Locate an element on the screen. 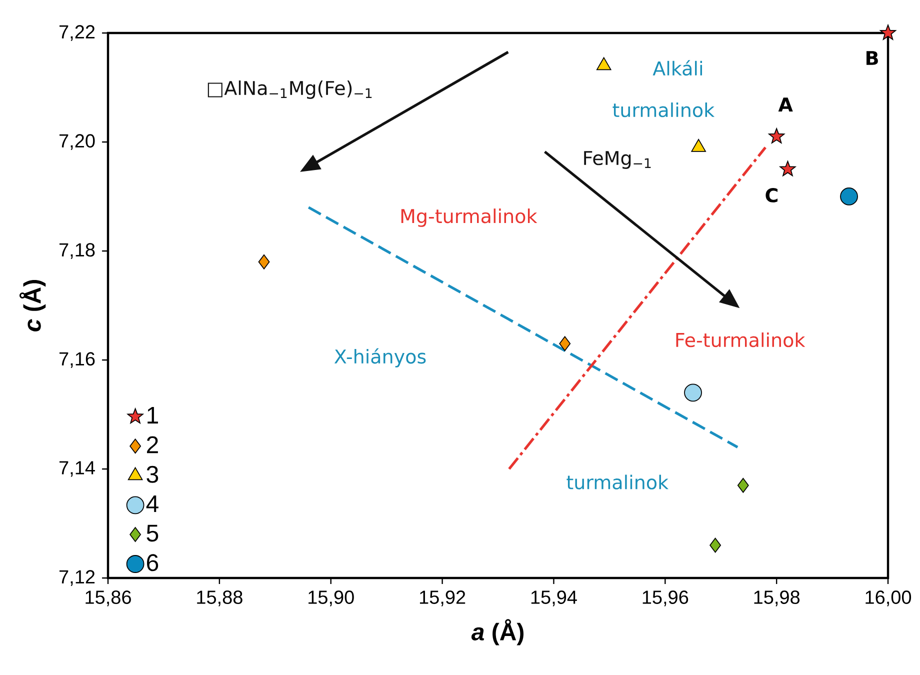 This screenshot has height=675, width=920. annotation: C is located at coordinates (772, 195).